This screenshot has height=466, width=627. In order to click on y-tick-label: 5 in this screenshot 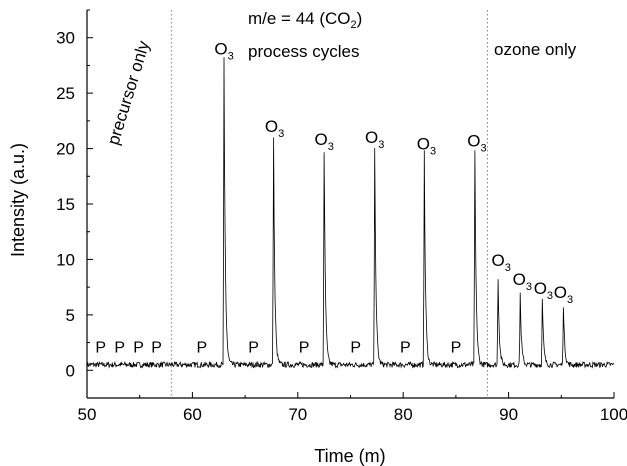, I will do `click(70, 315)`.